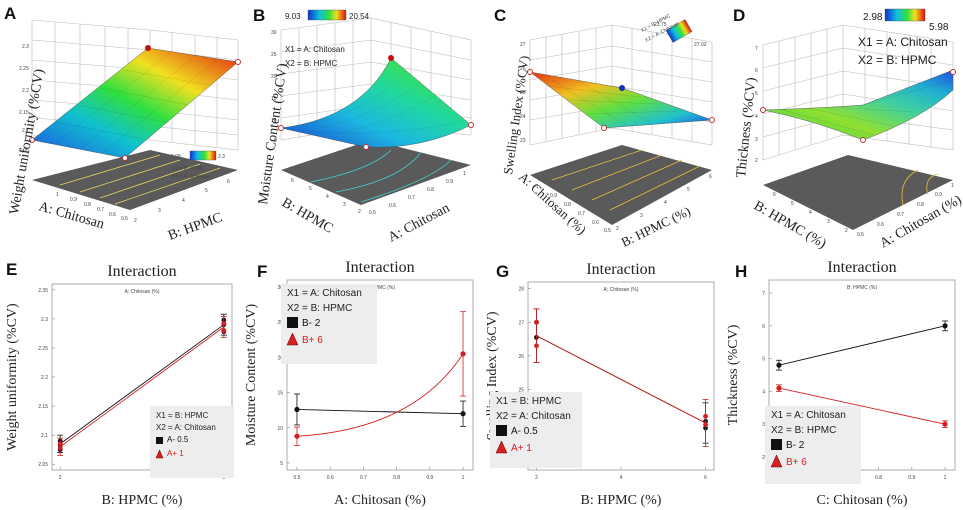 This screenshot has height=510, width=963. I want to click on colorbar-d, so click(905, 15).